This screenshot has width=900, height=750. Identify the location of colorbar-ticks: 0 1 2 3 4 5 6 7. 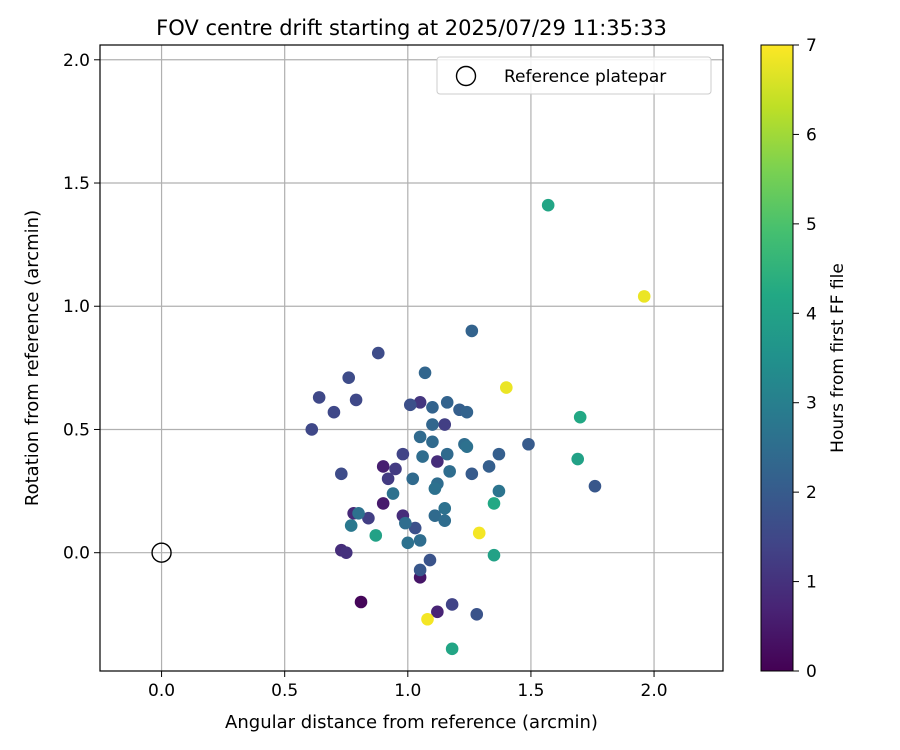
(805, 359).